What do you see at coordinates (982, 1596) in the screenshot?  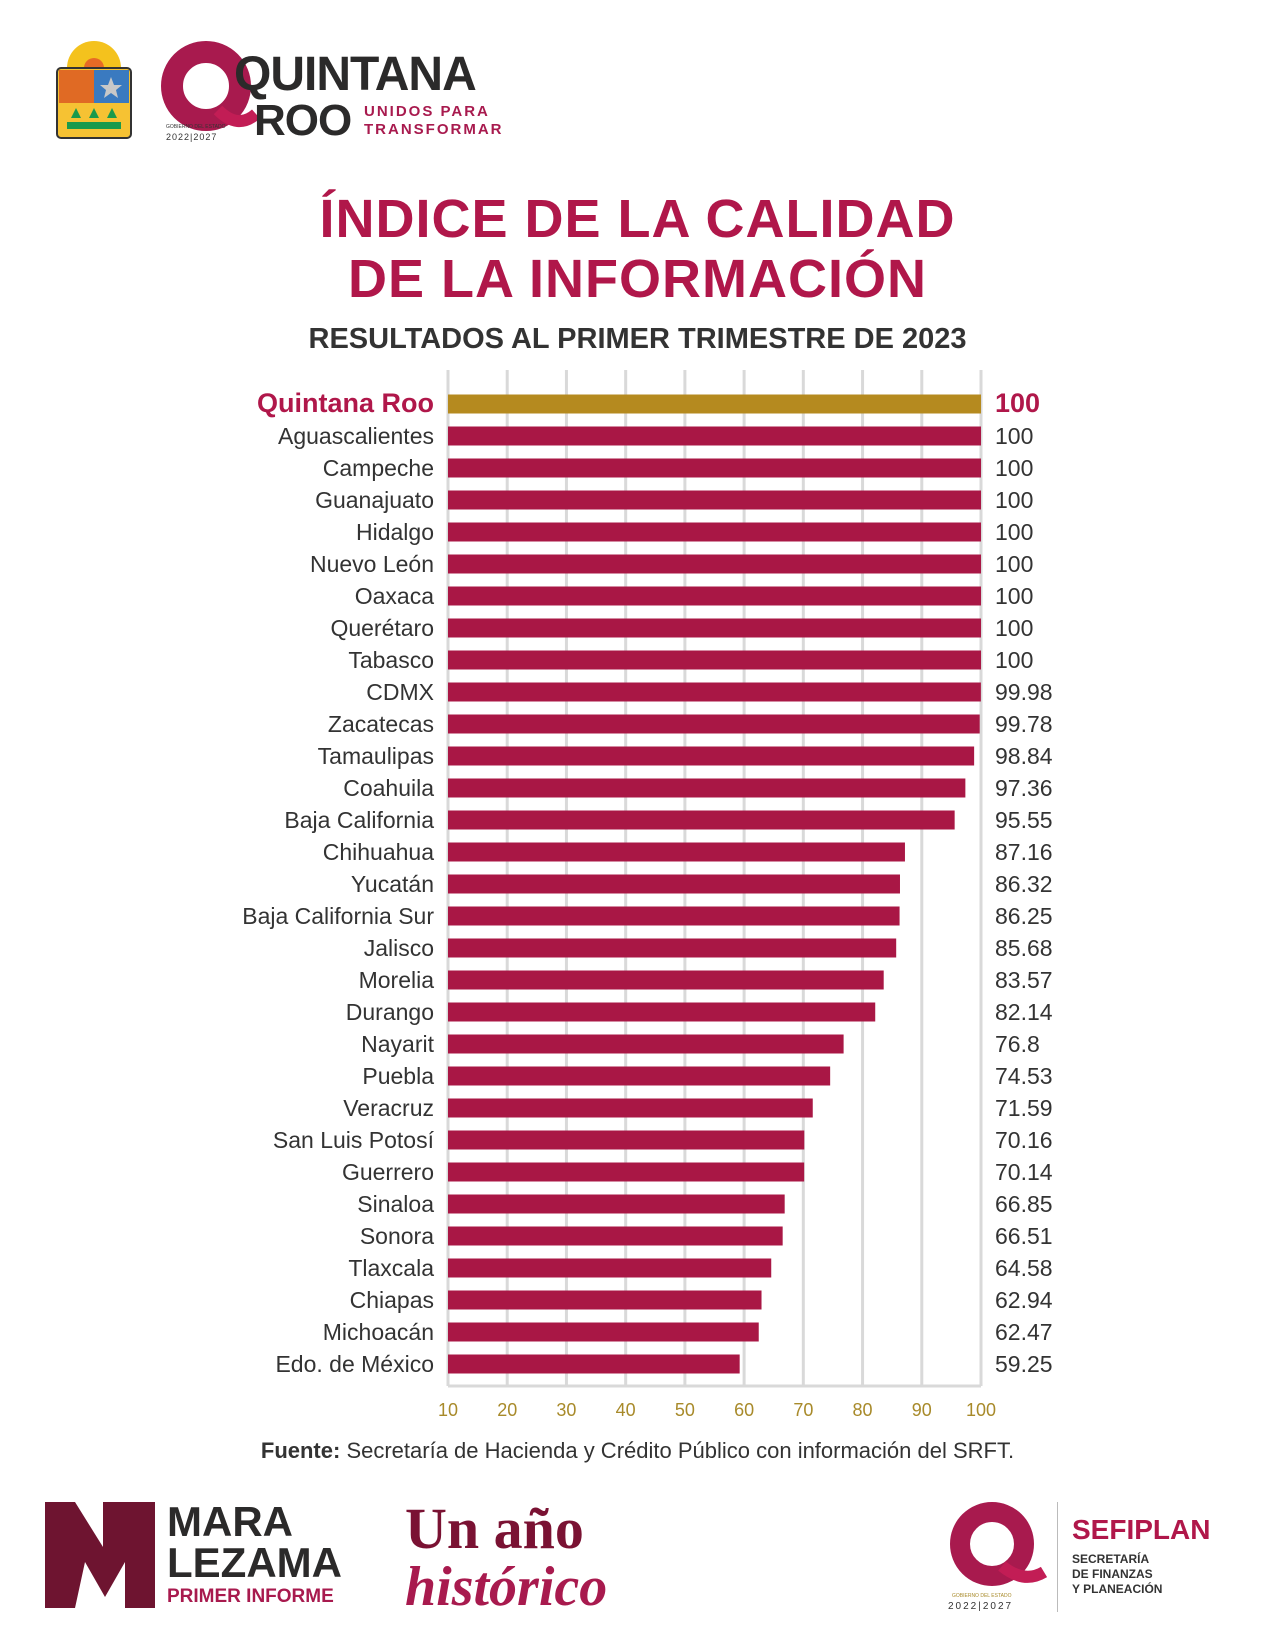 I see `government-label: GOBIERNO DEL ESTADO` at bounding box center [982, 1596].